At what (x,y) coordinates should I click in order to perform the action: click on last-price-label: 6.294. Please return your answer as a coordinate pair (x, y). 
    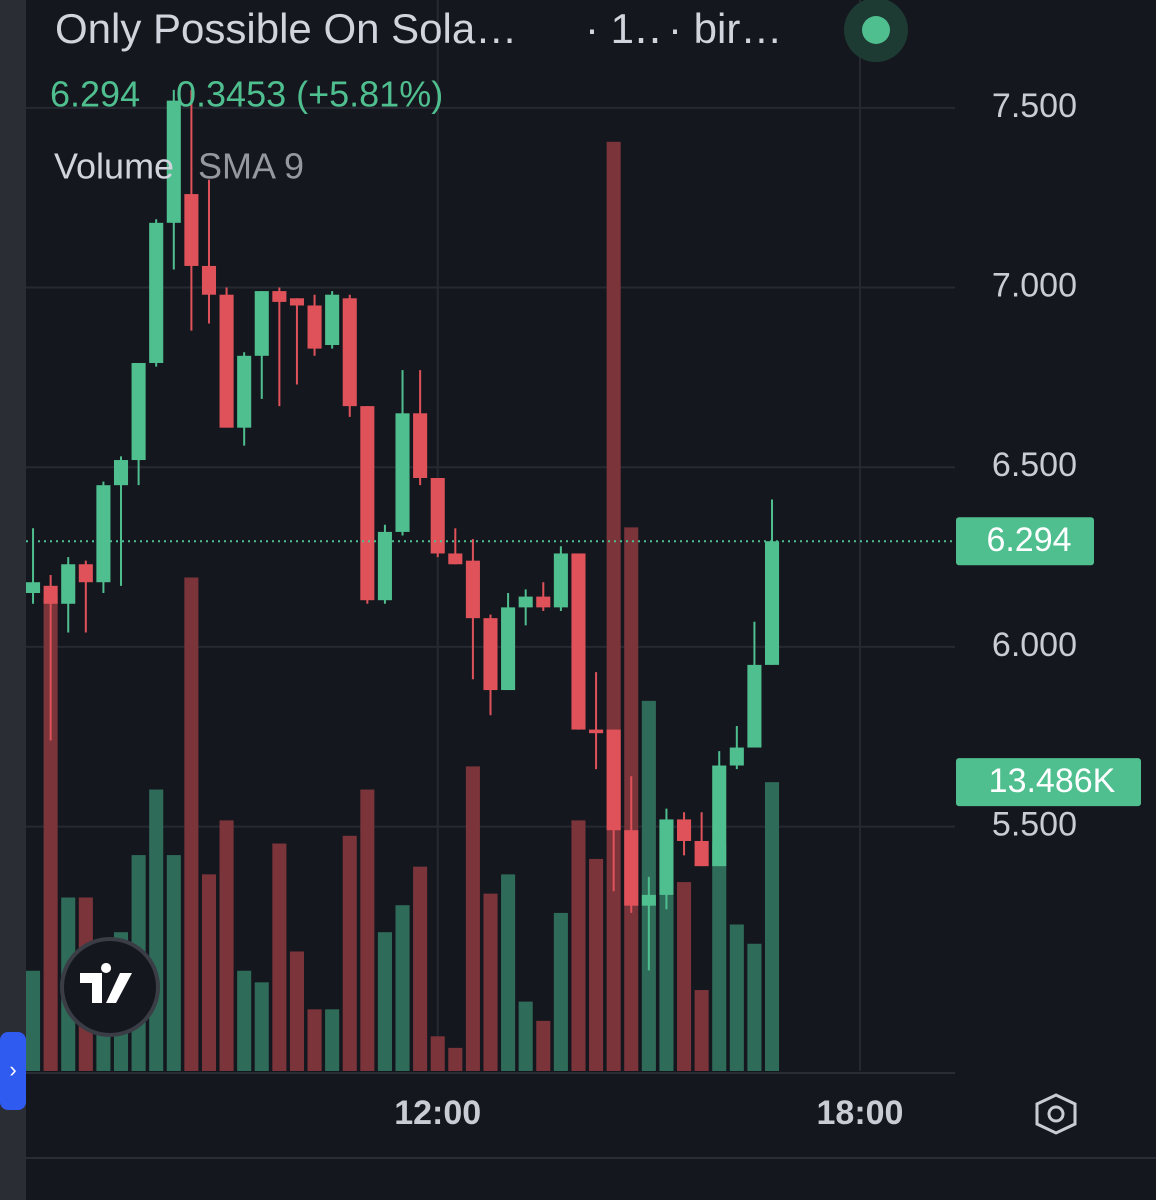
    Looking at the image, I should click on (1028, 540).